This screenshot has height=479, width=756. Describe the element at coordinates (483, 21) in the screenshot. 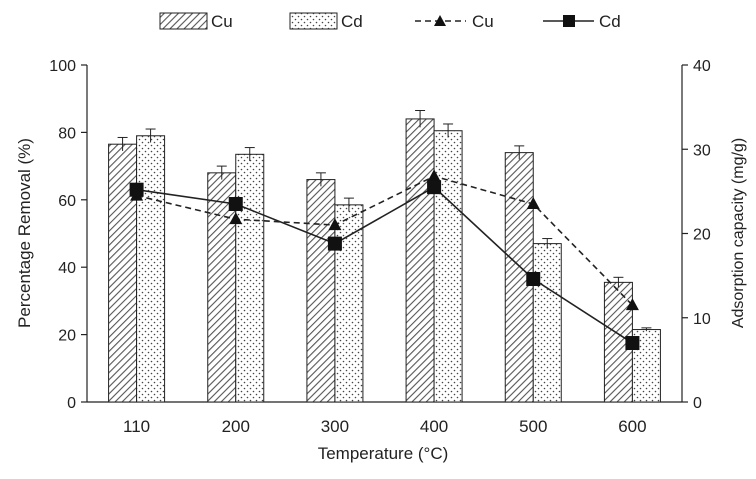

I see `legend-label-cu-line: Cu` at that location.